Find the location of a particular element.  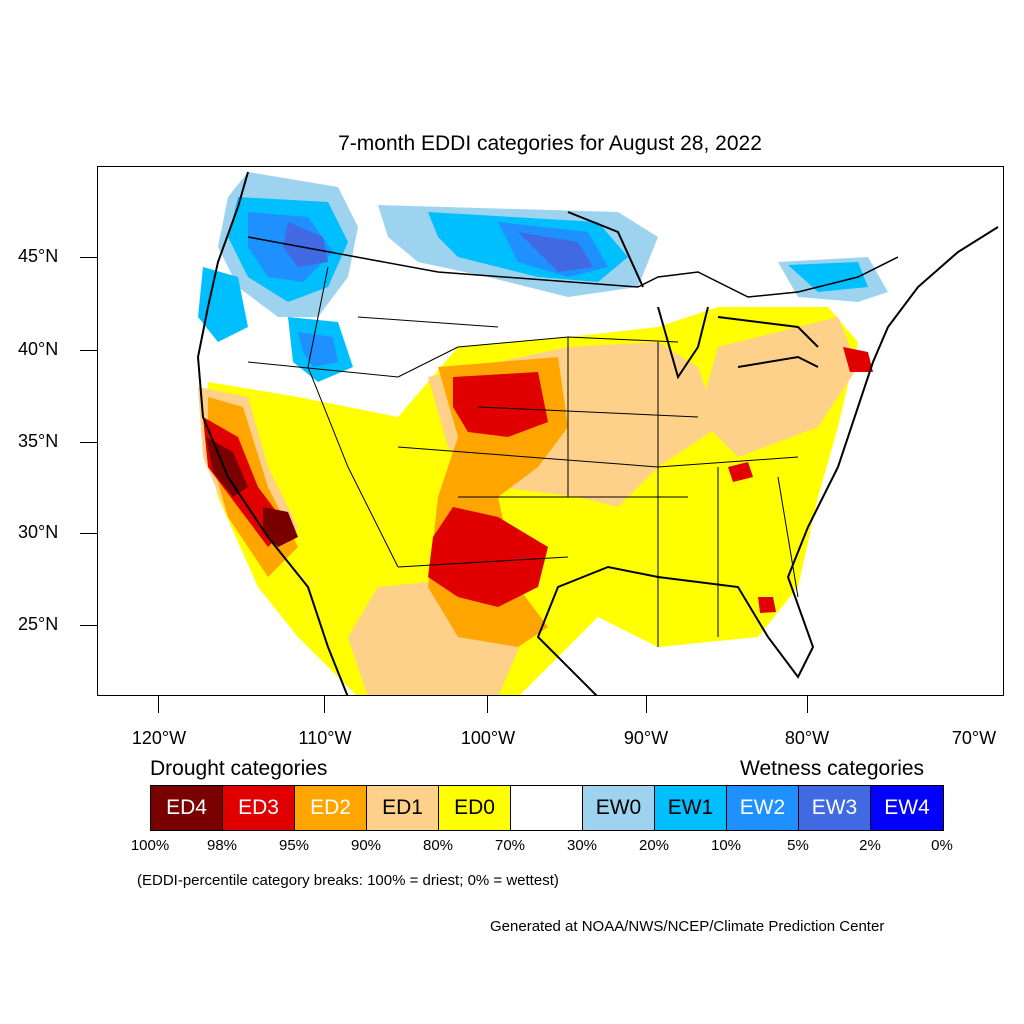

lon-label-120: 120°W is located at coordinates (159, 738).